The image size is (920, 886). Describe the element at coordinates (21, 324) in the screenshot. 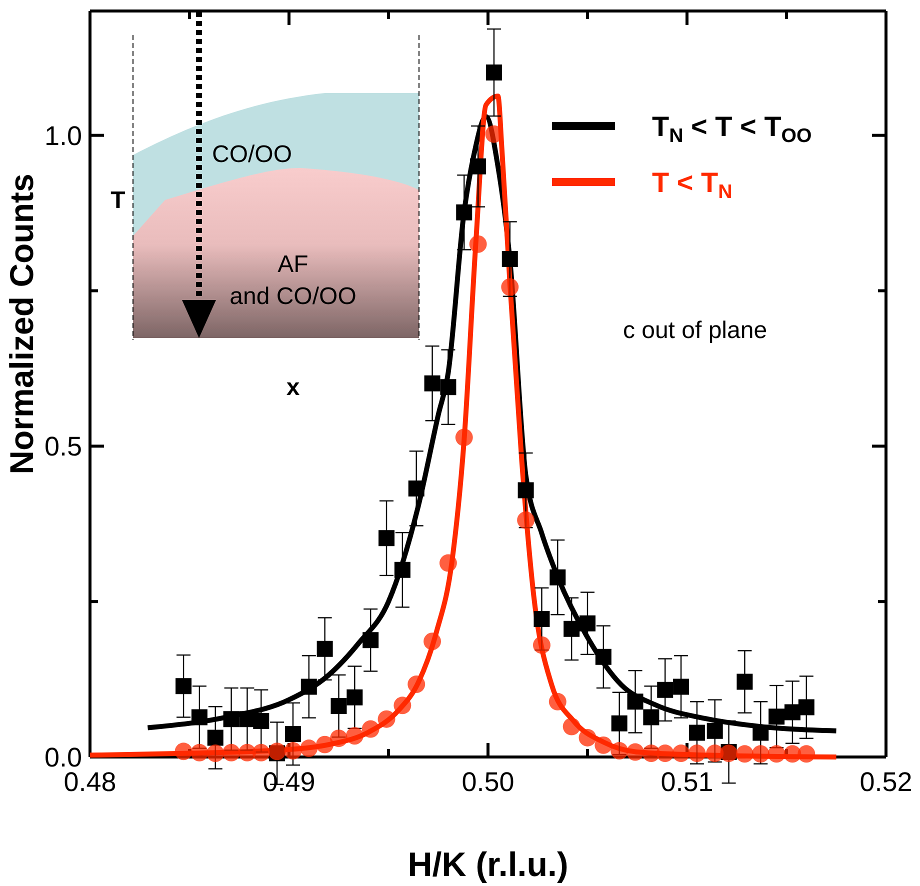

I see `y-axis-title: Normalized Counts` at that location.